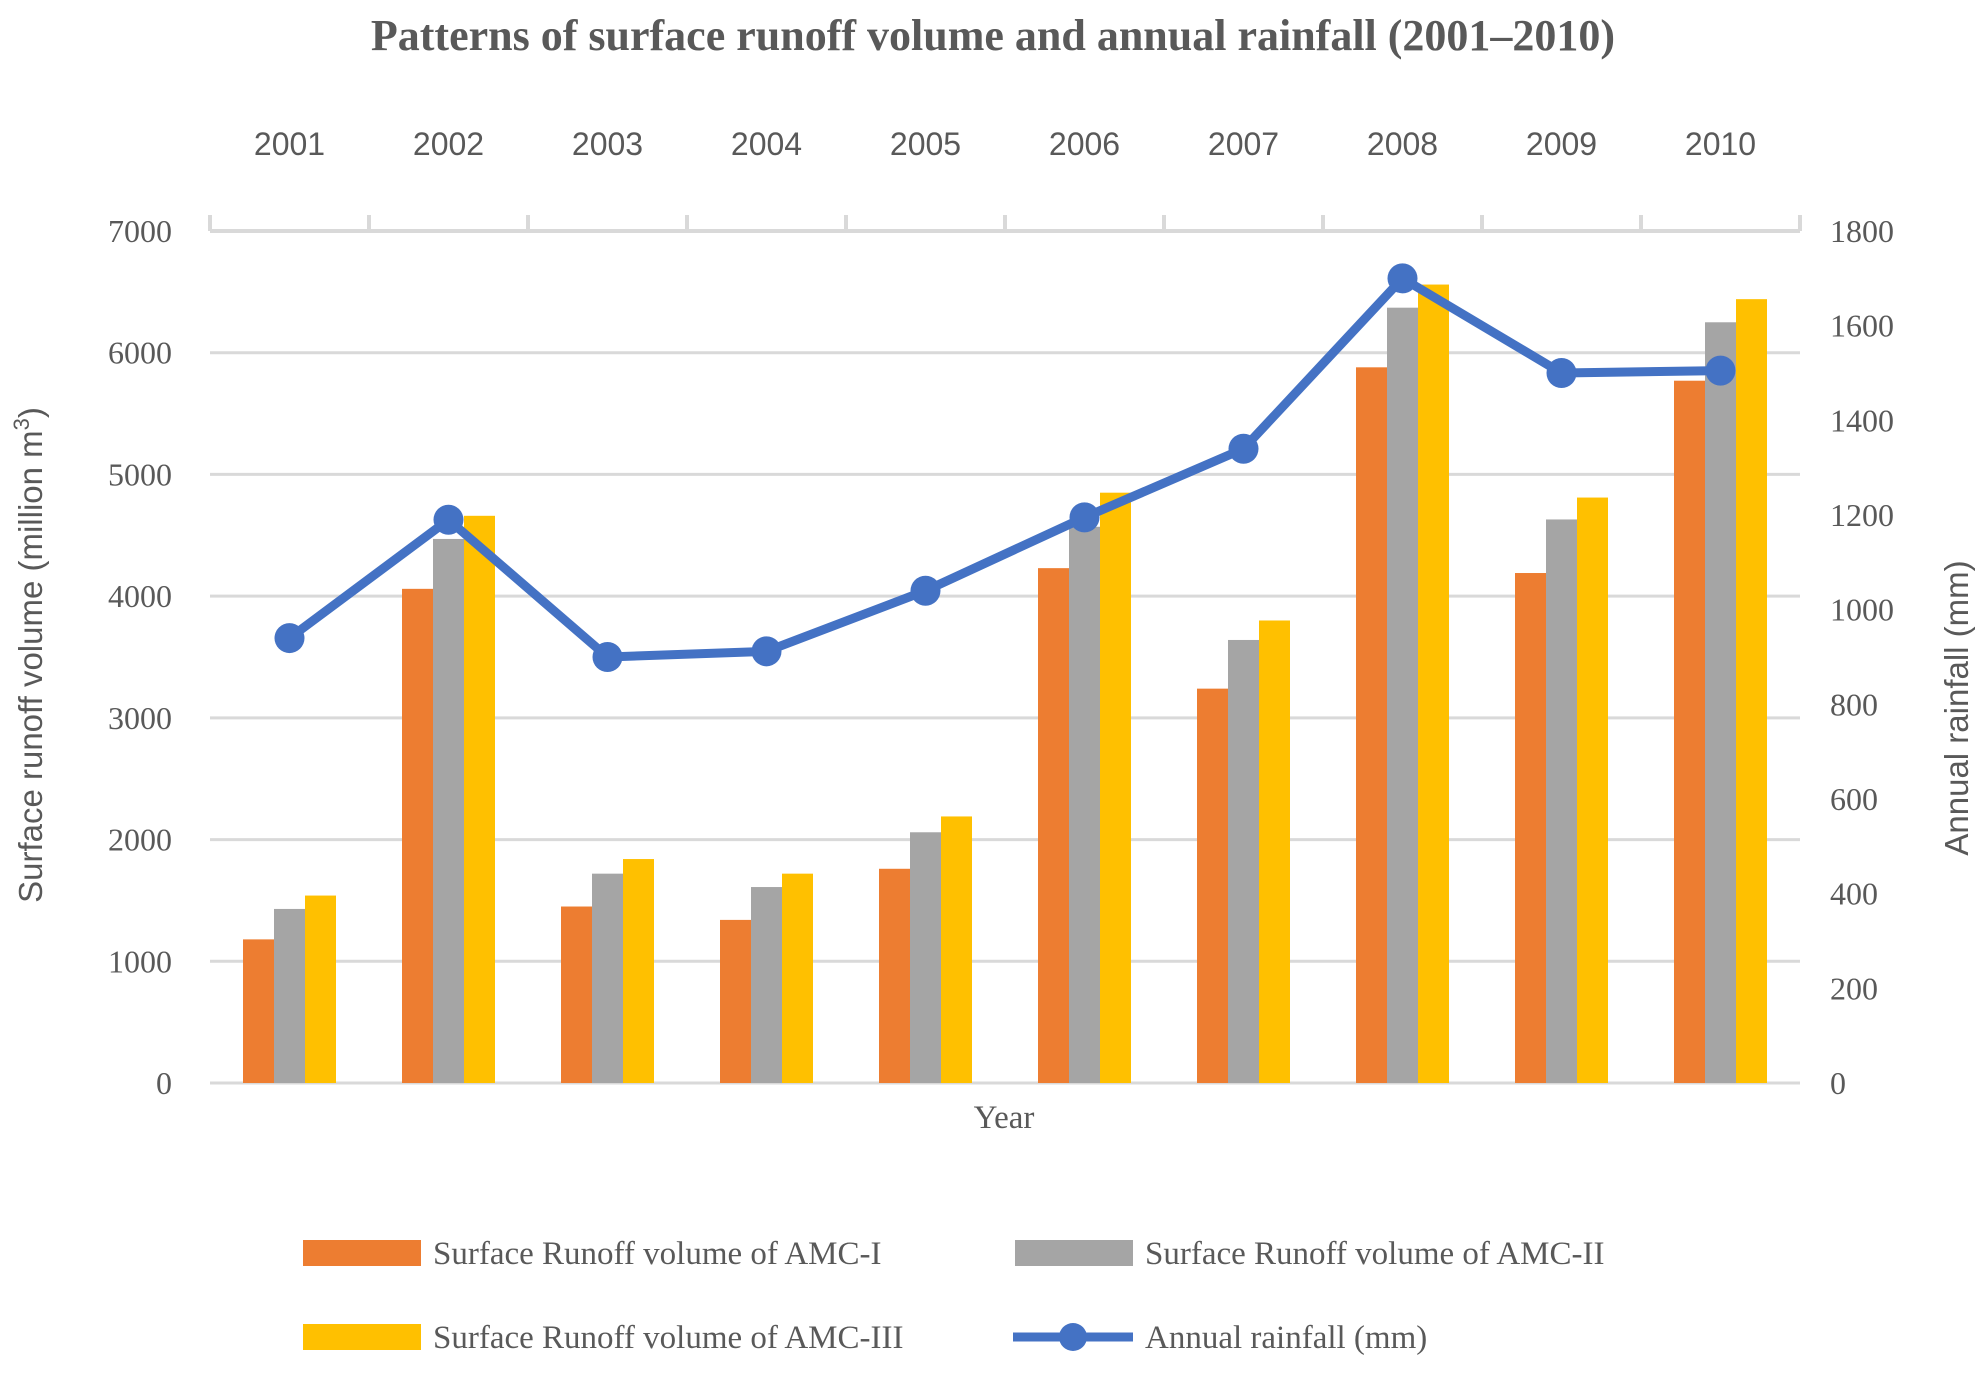 This screenshot has width=1987, height=1373. Describe the element at coordinates (140, 657) in the screenshot. I see `left-axis-ticks: 0 1000 2000 3000 4000 5000 6000 7000` at that location.